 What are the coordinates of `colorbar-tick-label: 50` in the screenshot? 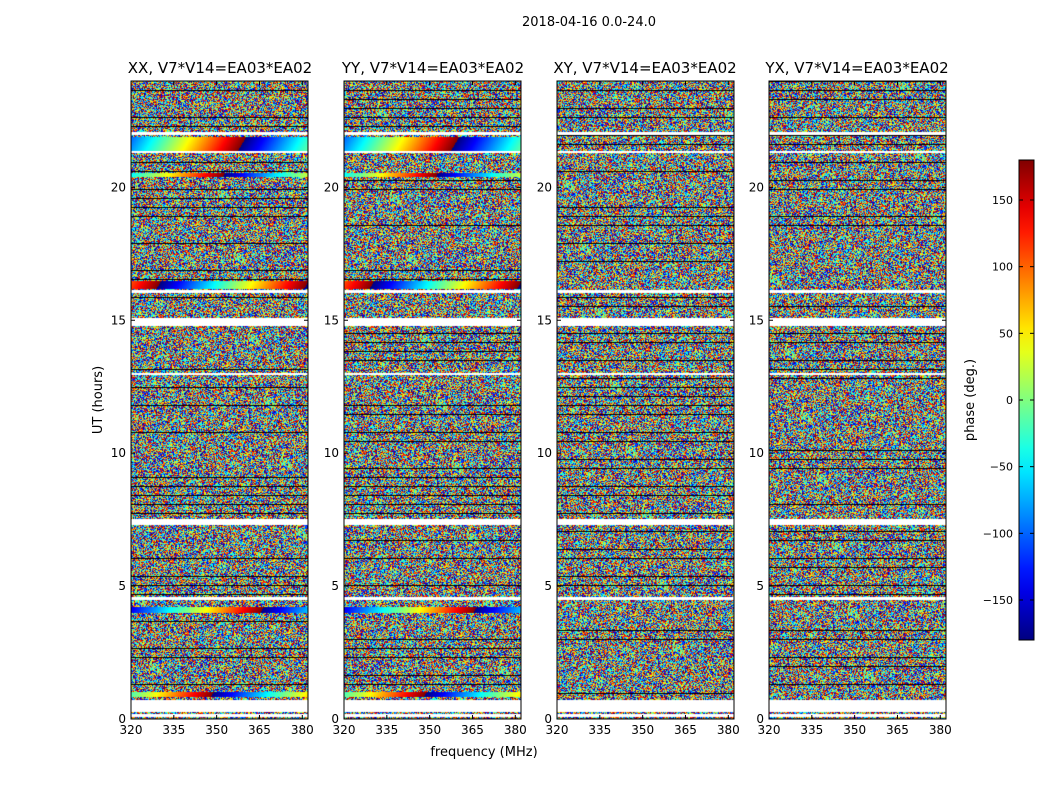 It's located at (1006, 333).